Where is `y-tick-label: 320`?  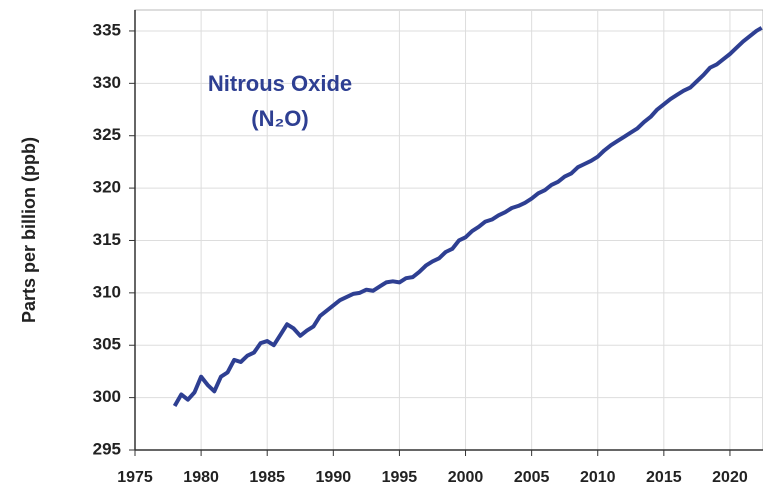
y-tick-label: 320 is located at coordinates (107, 187).